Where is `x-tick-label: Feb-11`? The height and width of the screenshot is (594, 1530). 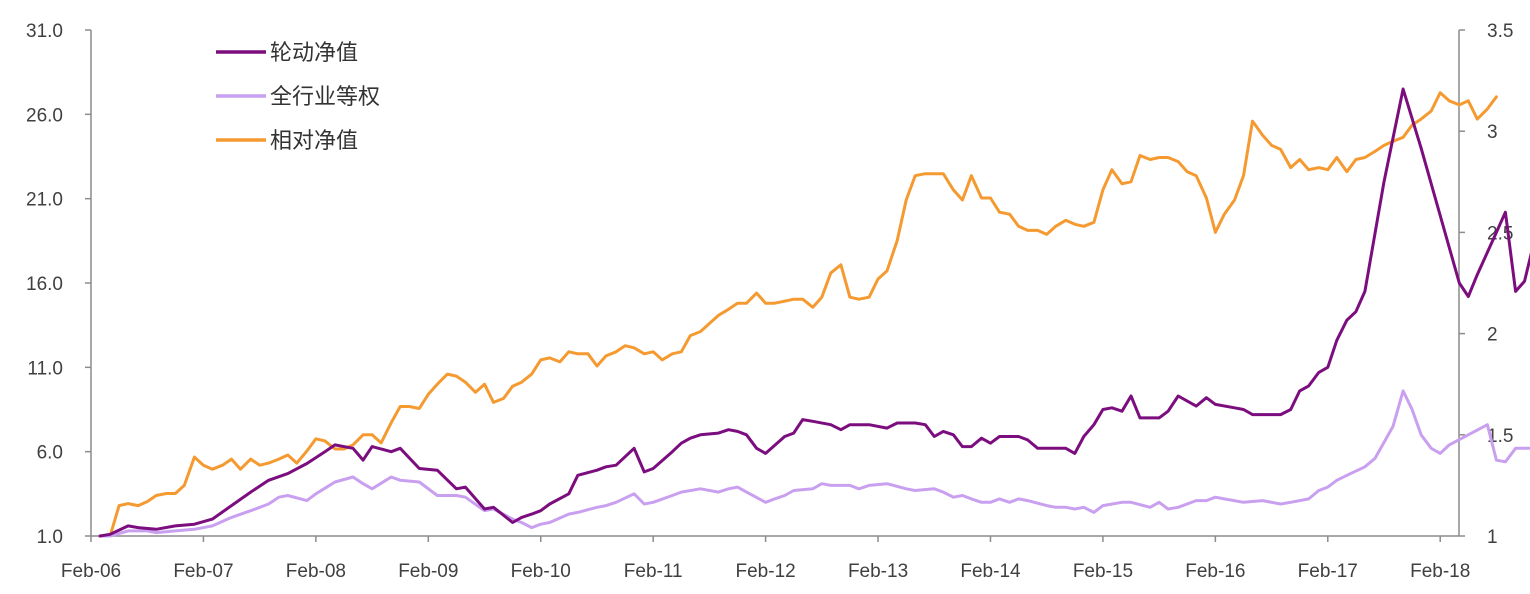
x-tick-label: Feb-11 is located at coordinates (653, 571).